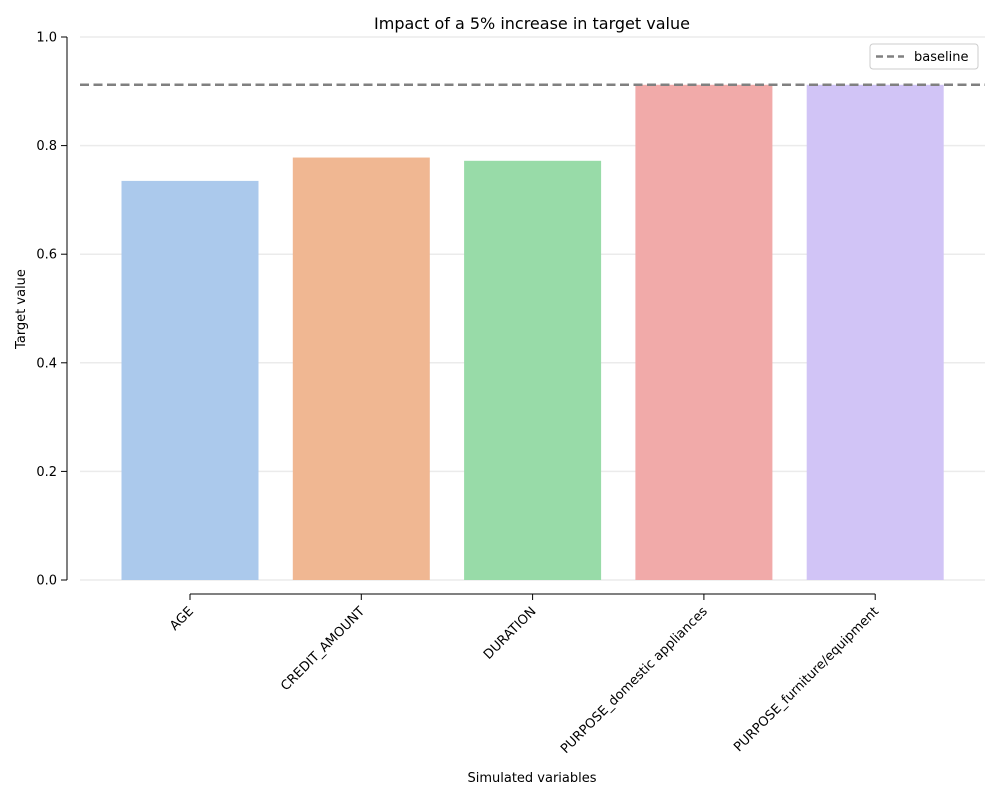 The image size is (1000, 804). I want to click on x-tick-label: DURATION, so click(510, 633).